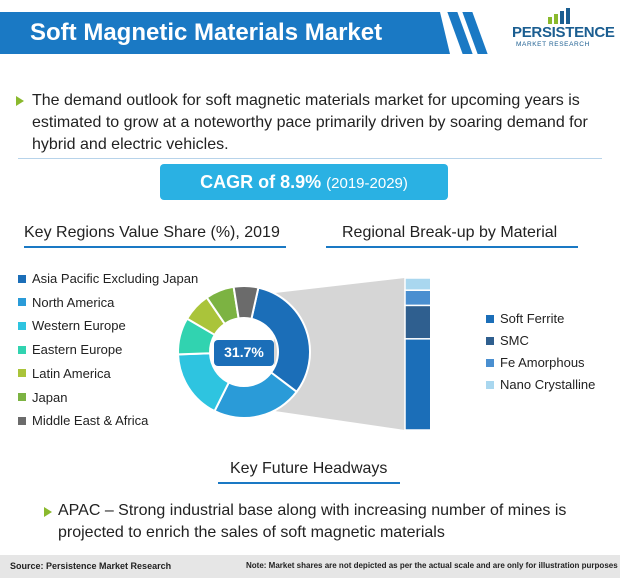 This screenshot has height=578, width=620. I want to click on regions-legend-label: Latin America, so click(71, 373).